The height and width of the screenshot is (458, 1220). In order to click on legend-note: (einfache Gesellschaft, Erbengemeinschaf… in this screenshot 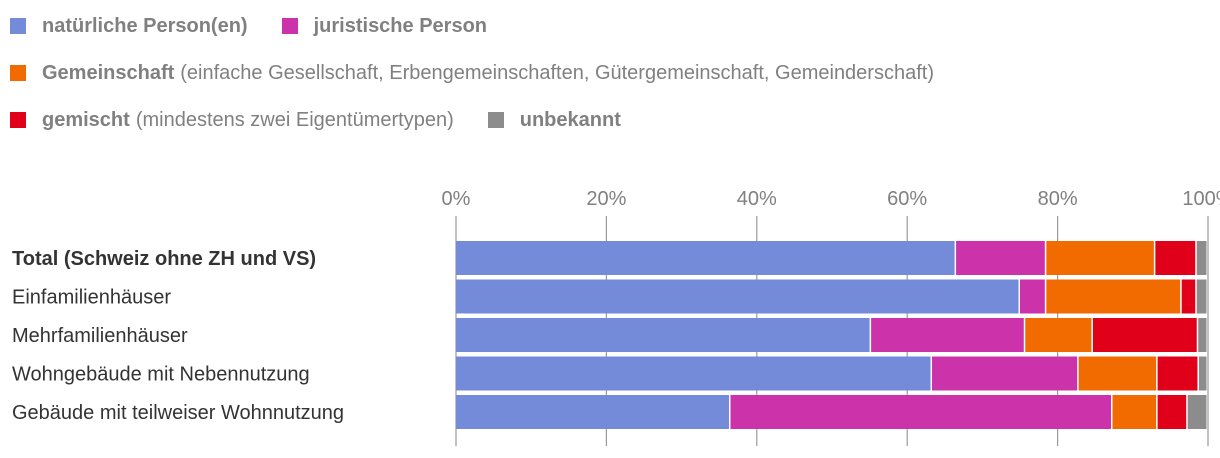, I will do `click(557, 72)`.